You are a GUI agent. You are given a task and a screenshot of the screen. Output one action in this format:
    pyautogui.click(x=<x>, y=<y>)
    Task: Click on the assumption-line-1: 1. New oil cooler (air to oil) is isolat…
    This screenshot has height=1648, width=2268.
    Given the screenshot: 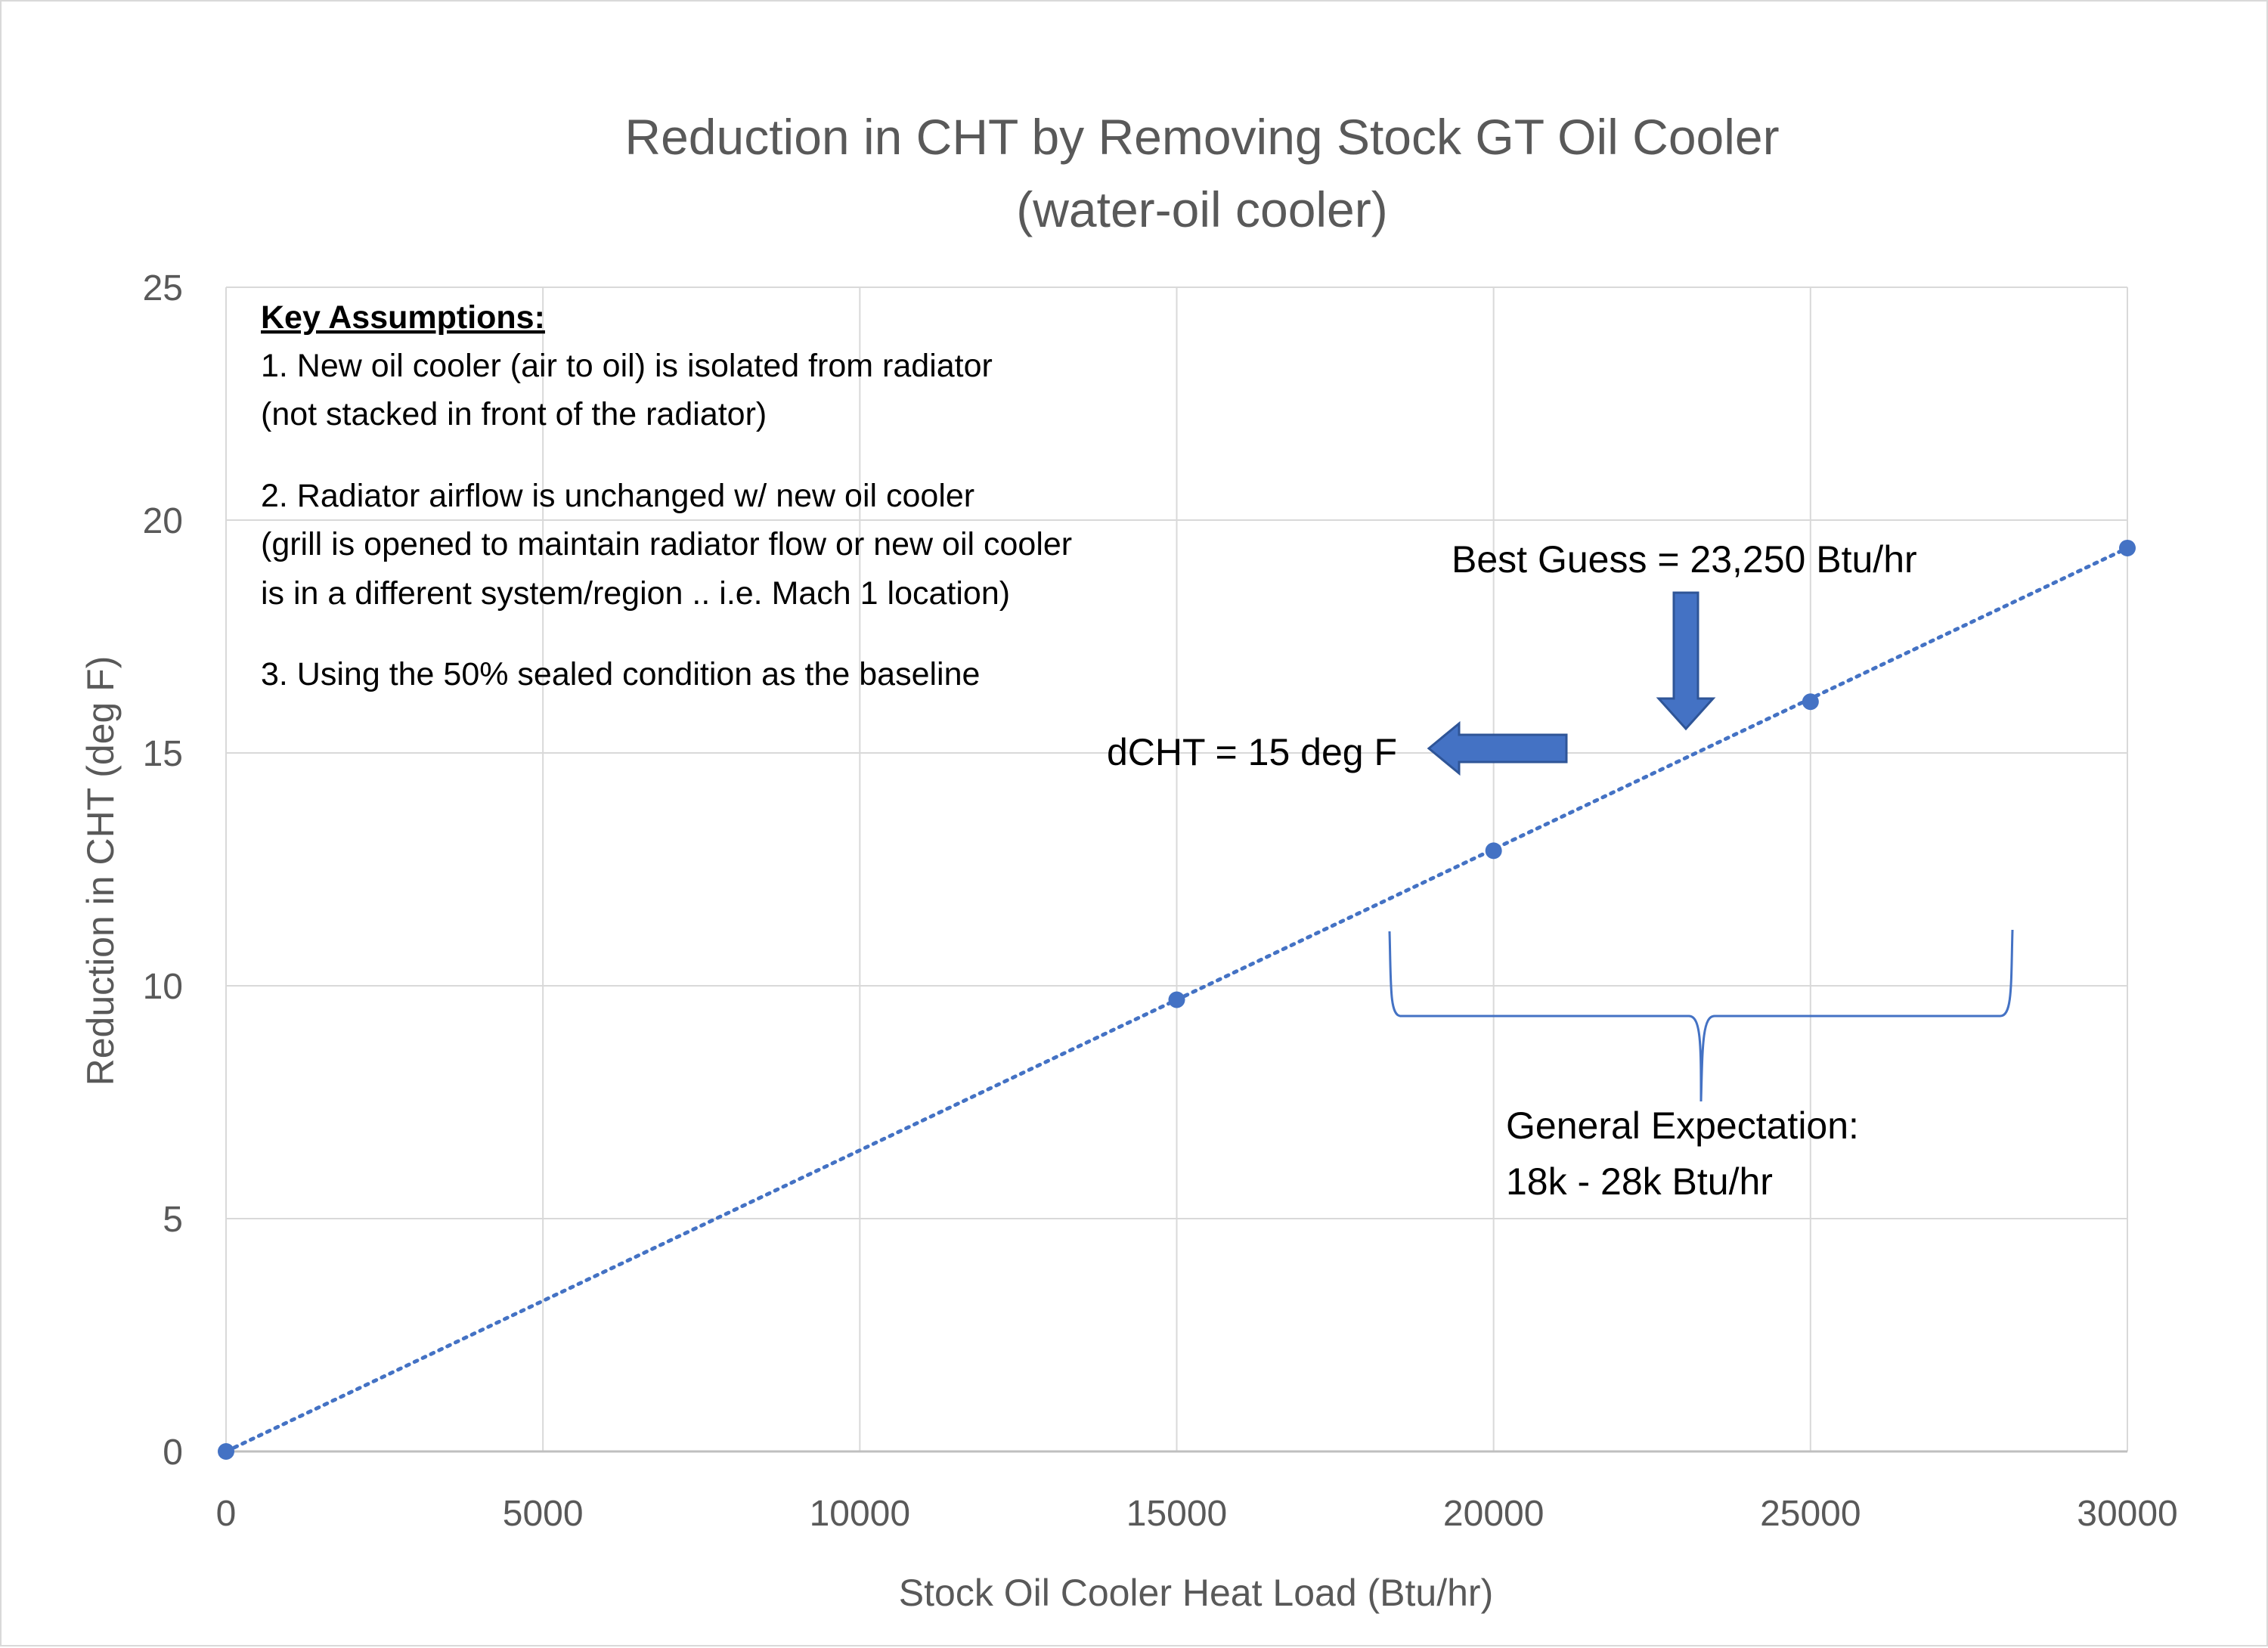 What is the action you would take?
    pyautogui.click(x=627, y=366)
    